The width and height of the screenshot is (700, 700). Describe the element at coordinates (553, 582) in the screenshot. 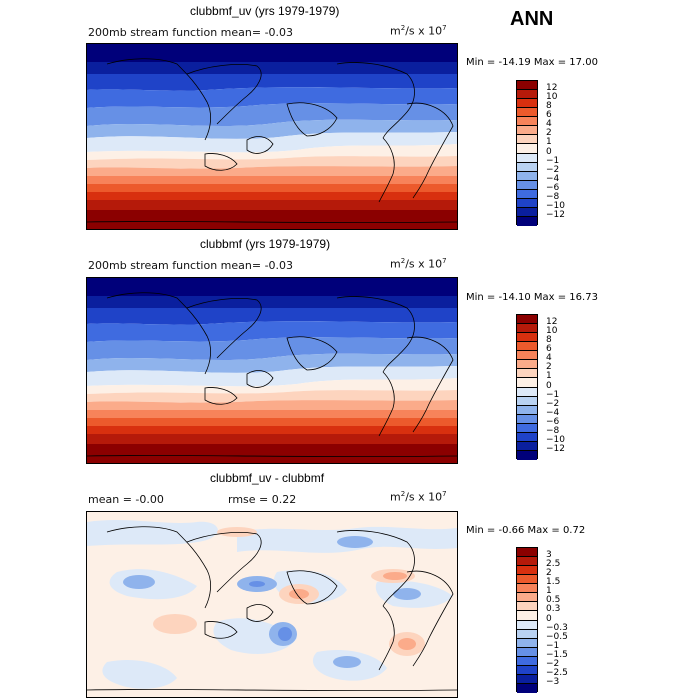

I see `colorbar-tick-label: 1.5` at that location.